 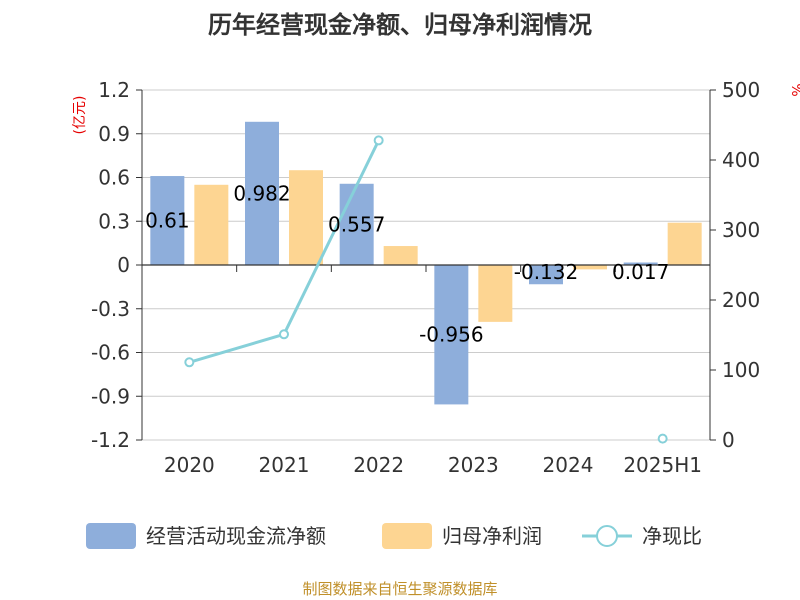 What do you see at coordinates (110, 309) in the screenshot?
I see `y-left-tick-label: -0.3` at bounding box center [110, 309].